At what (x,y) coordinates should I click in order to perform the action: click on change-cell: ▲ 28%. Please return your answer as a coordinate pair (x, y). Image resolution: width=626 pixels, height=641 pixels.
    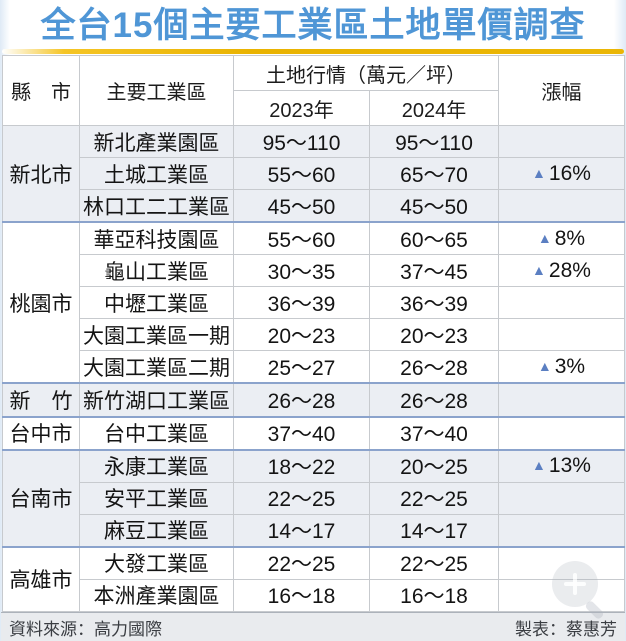
    Looking at the image, I should click on (561, 271).